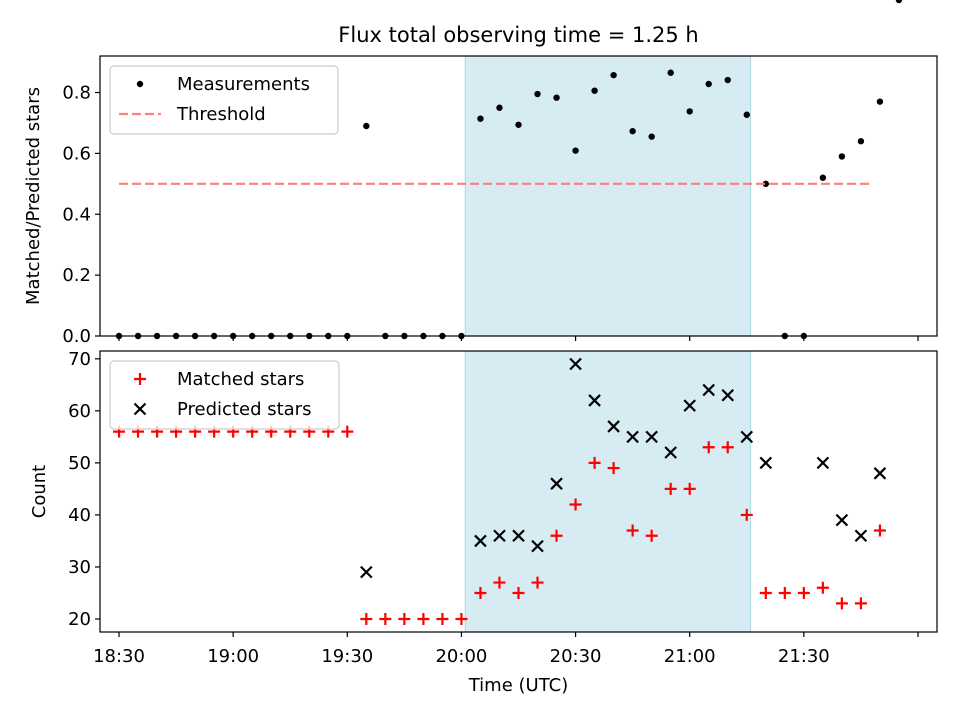 The image size is (960, 720). What do you see at coordinates (347, 656) in the screenshot?
I see `x-tick-label: 19:30` at bounding box center [347, 656].